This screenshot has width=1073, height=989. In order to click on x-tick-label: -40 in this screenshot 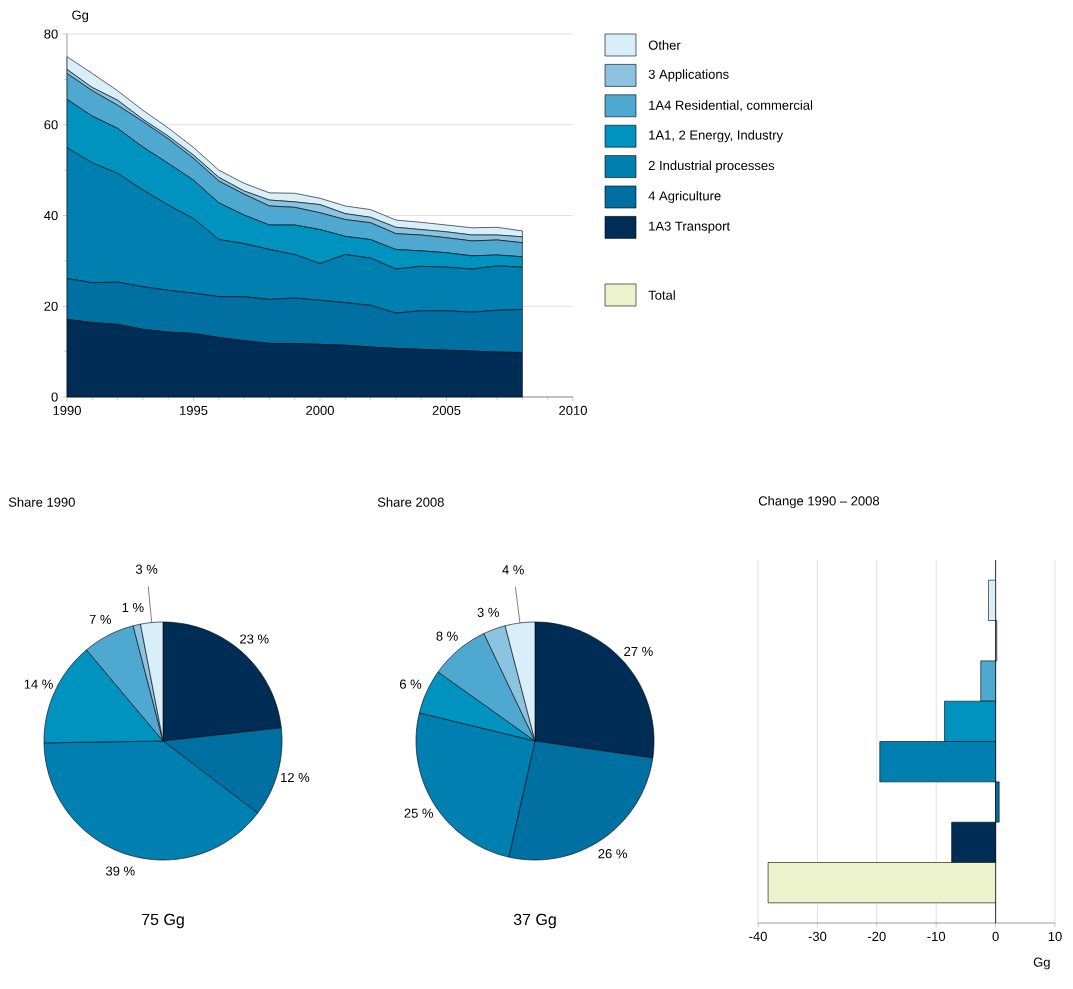, I will do `click(758, 936)`.